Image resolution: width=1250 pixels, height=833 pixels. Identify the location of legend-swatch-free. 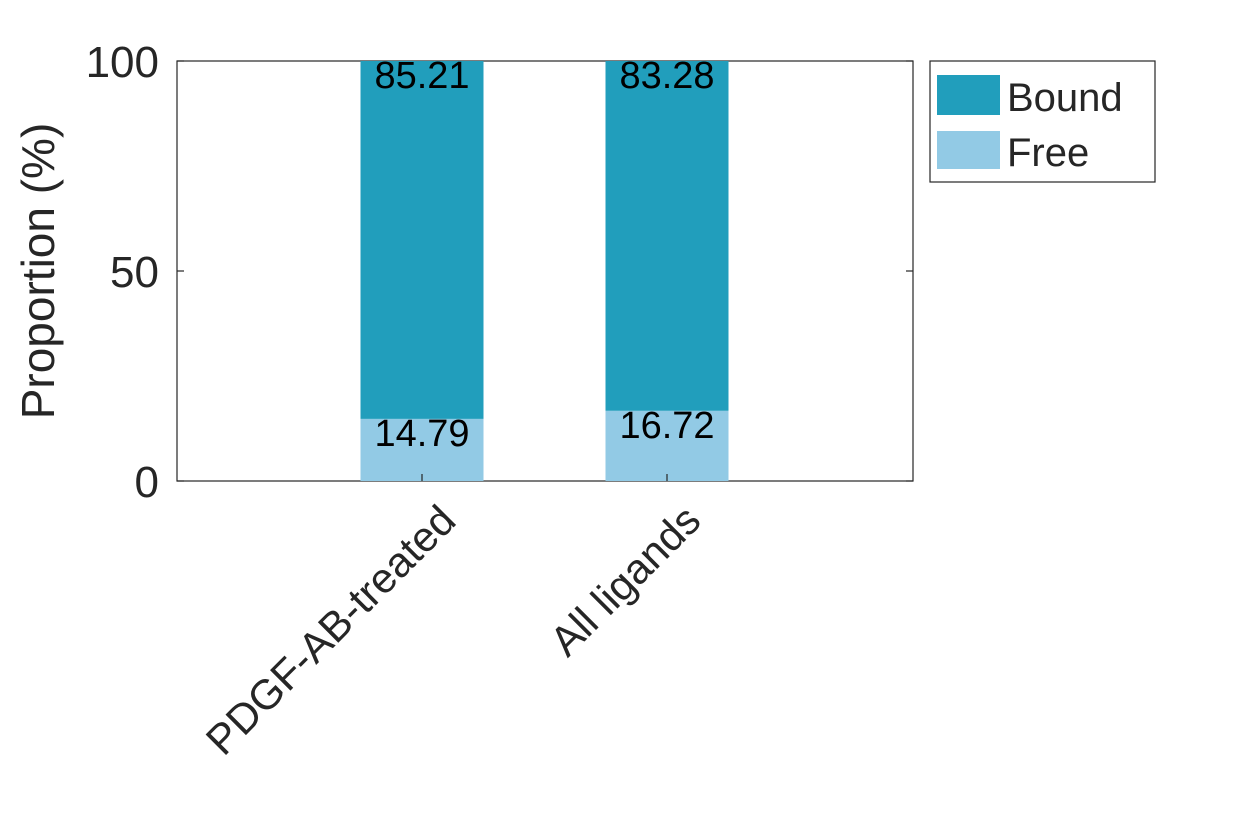
(968, 150).